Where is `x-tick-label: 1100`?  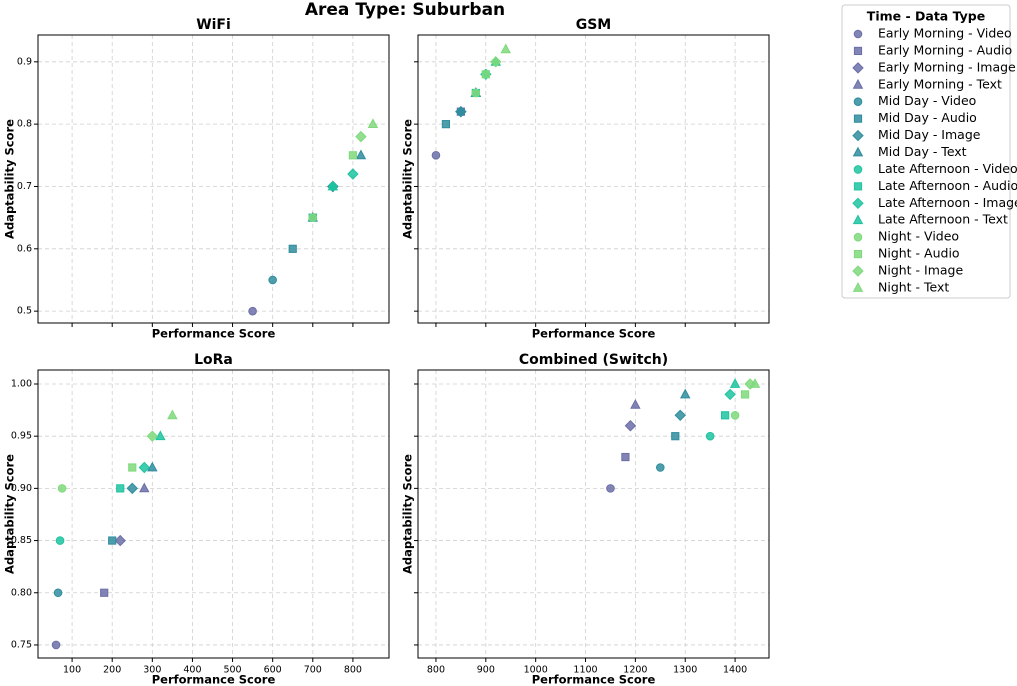
x-tick-label: 1100 is located at coordinates (585, 670).